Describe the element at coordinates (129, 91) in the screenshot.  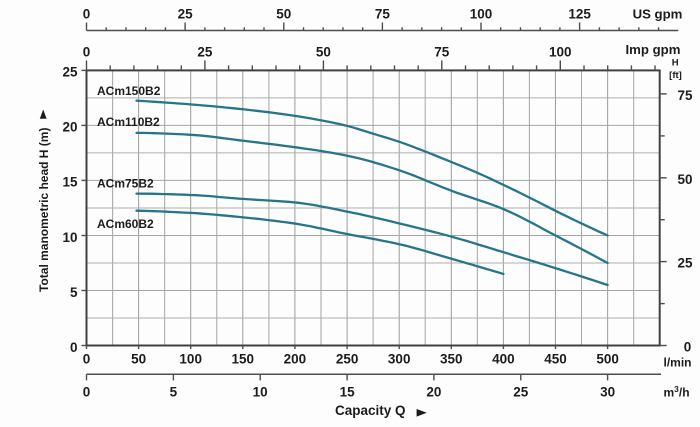
I see `svg-text: ACm150B2` at that location.